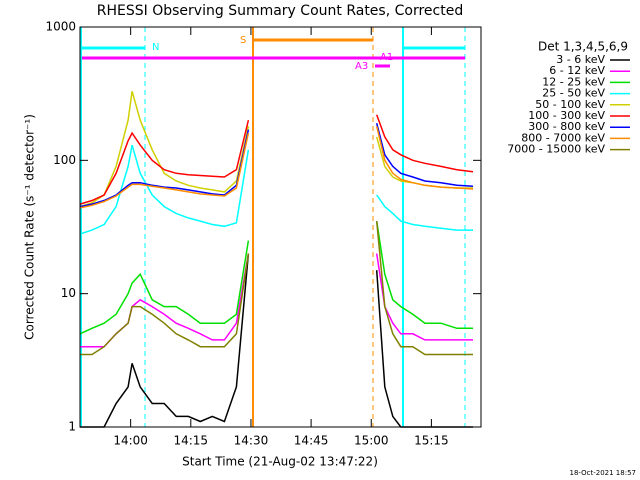 Image resolution: width=640 pixels, height=480 pixels. Describe the element at coordinates (556, 149) in the screenshot. I see `legend-label: 7000 - 15000 keV` at that location.